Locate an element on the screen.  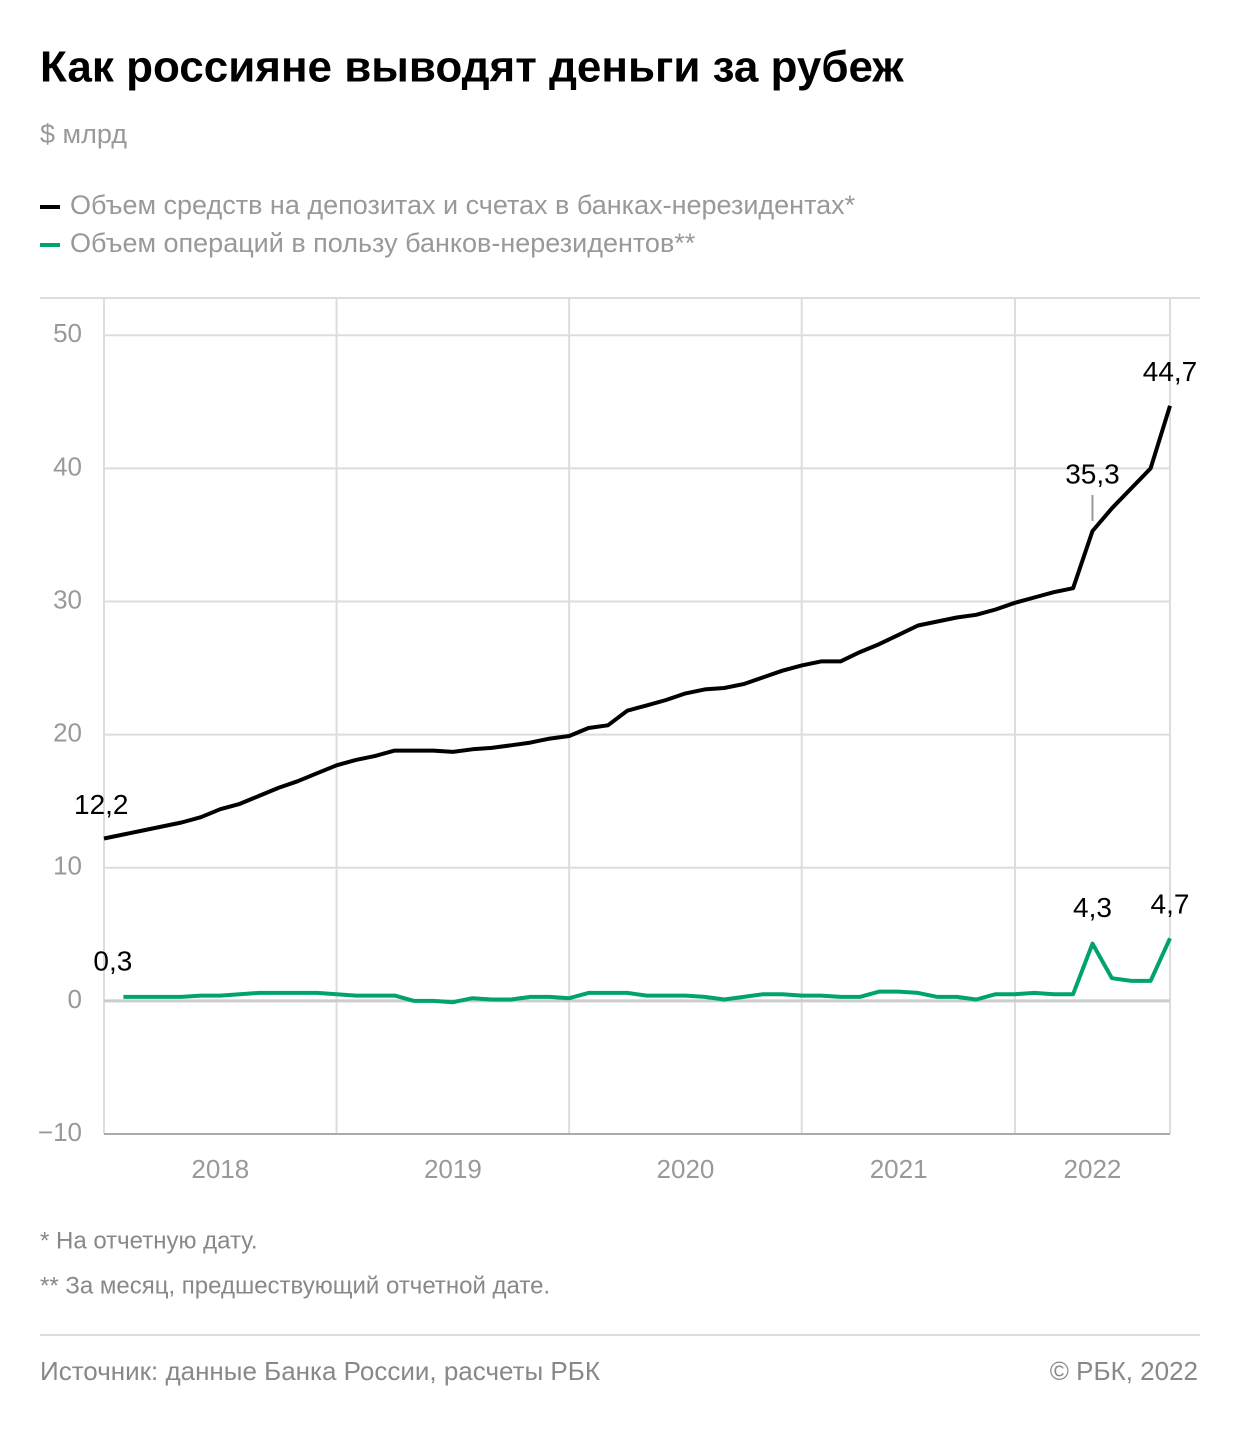
data-label: 12,2 is located at coordinates (101, 804).